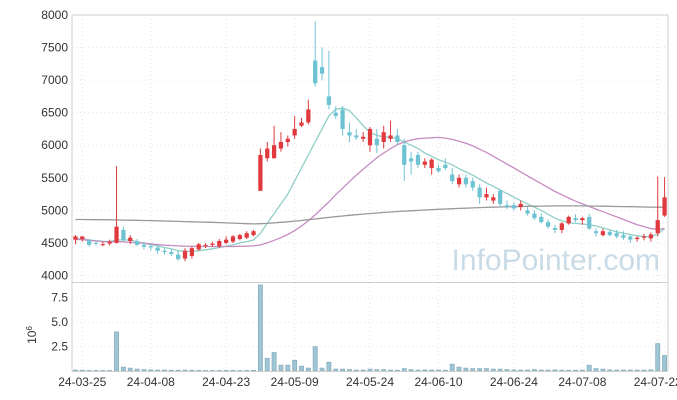 The image size is (677, 400). I want to click on x-tick-label: 24-05-09, so click(295, 382).